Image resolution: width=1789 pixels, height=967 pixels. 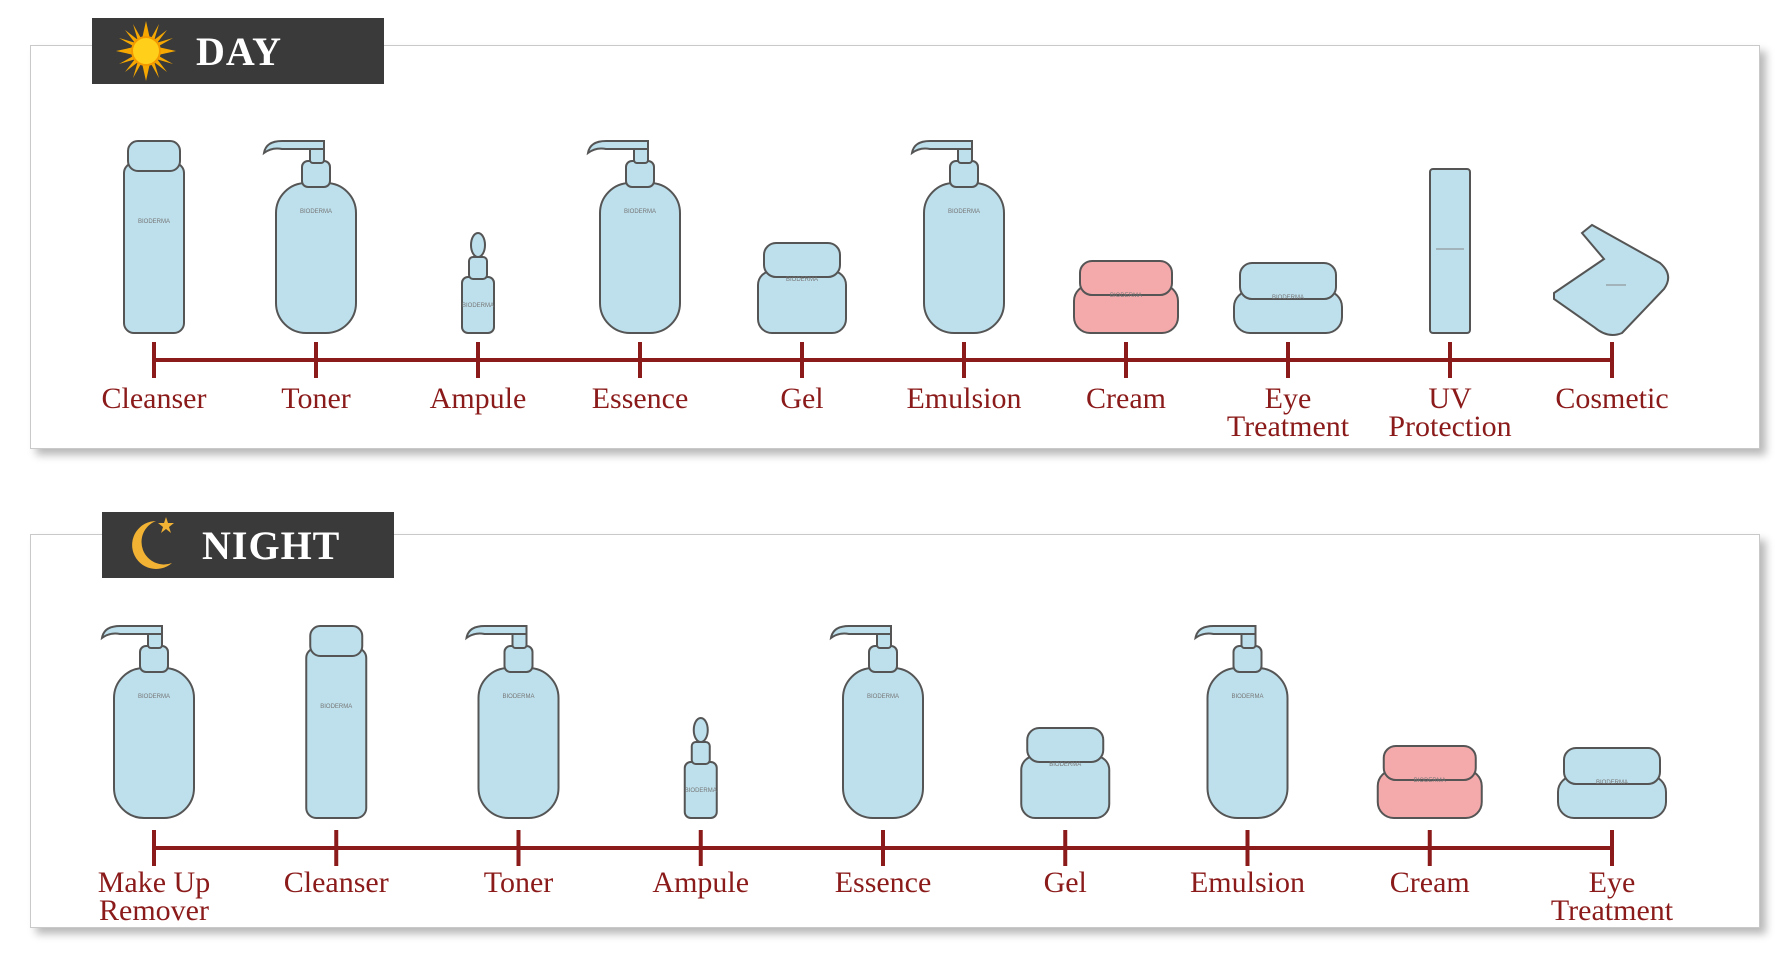 I want to click on step-6: BIODERMA Gel, so click(x=1065, y=813).